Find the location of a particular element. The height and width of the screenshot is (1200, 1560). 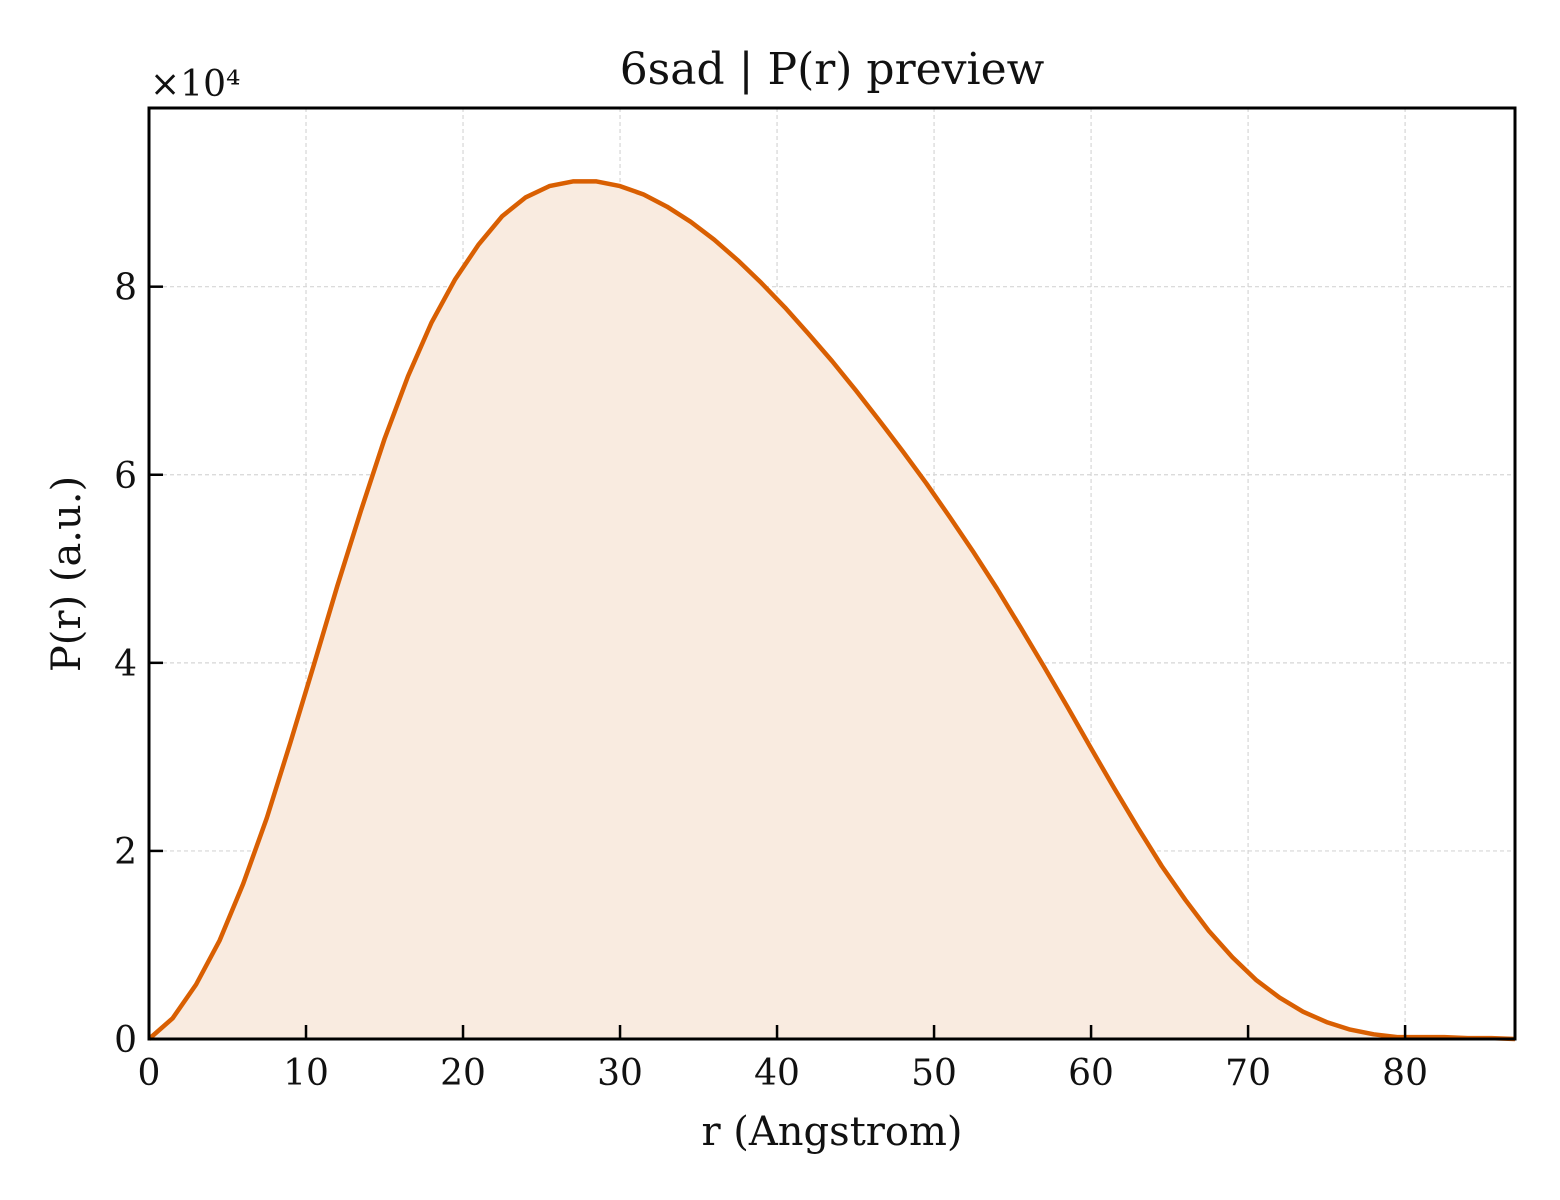

x-axis-label: r (Angstrom) is located at coordinates (831, 1132).